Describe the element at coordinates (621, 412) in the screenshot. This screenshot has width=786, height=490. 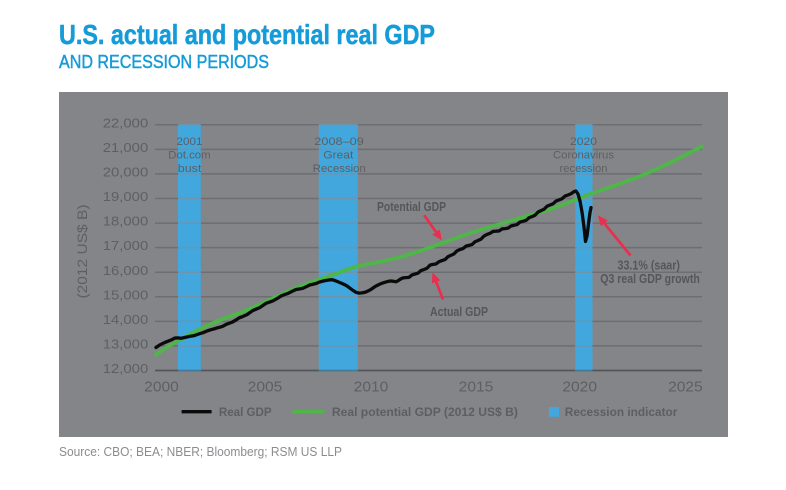
I see `svg-text: Recession indicator` at that location.